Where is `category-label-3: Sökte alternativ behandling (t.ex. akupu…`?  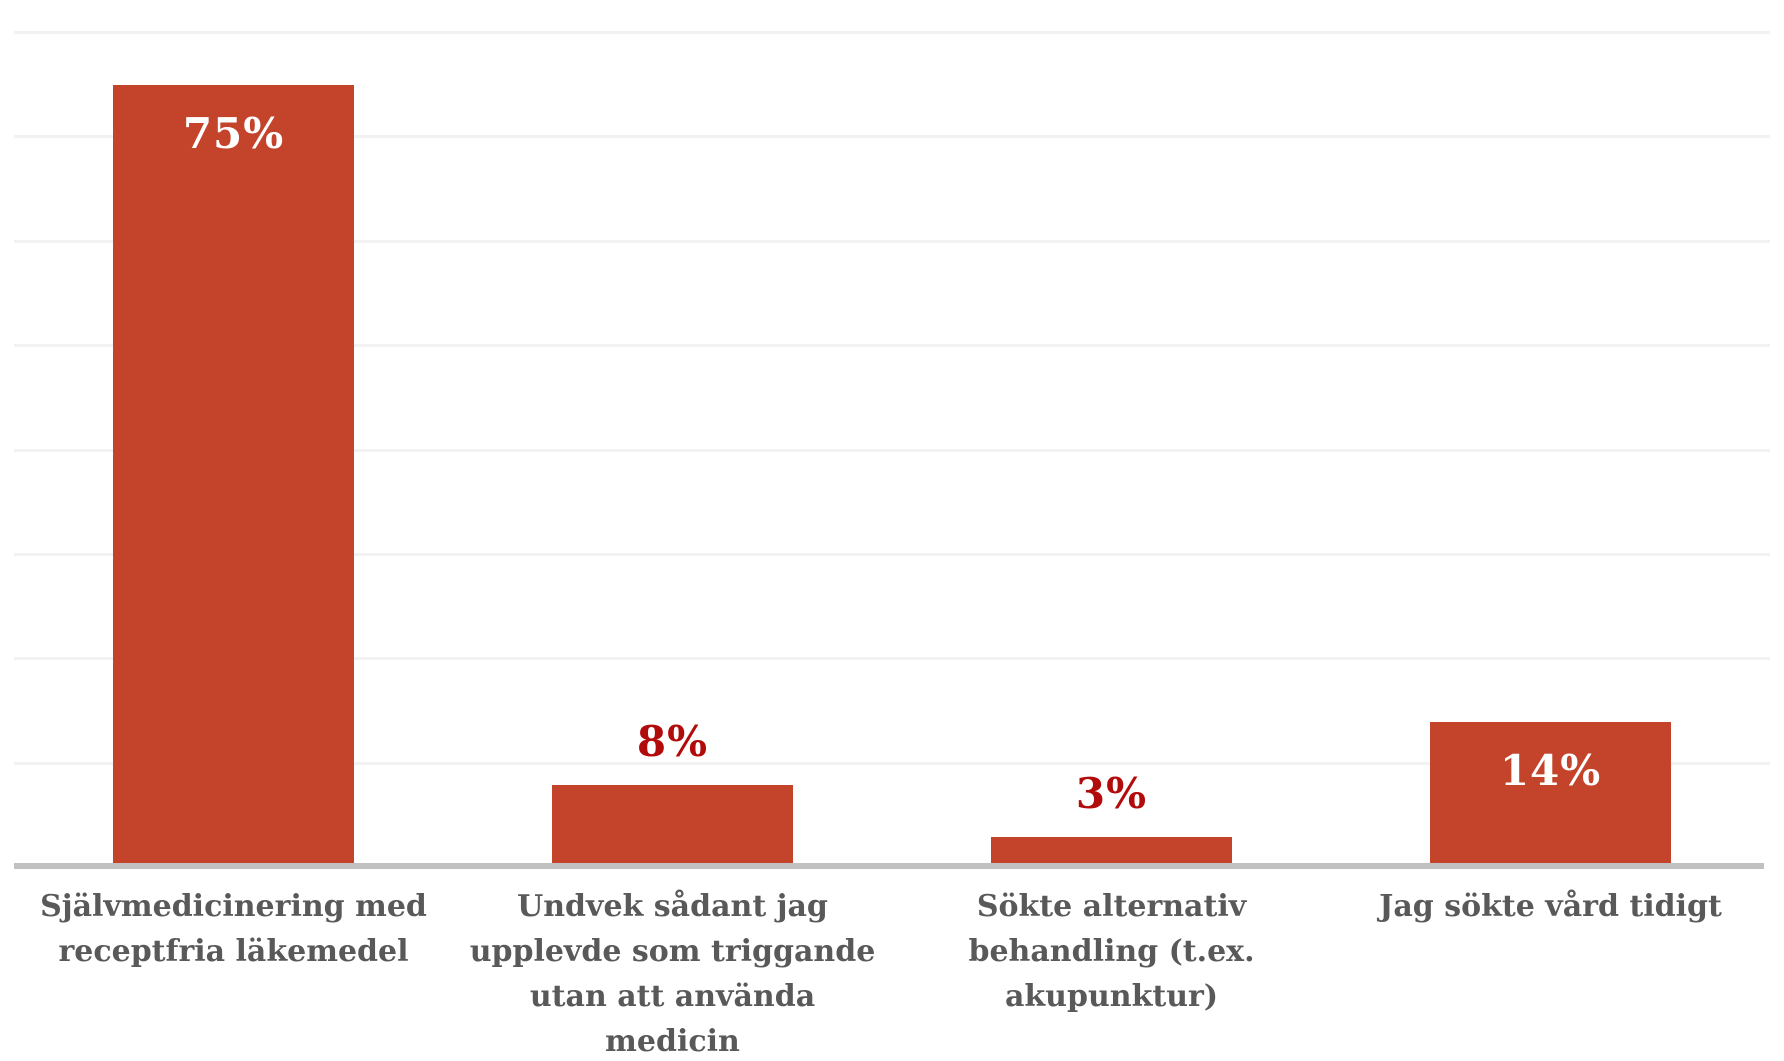 category-label-3: Sökte alternativ behandling (t.ex. akupu… is located at coordinates (1111, 951).